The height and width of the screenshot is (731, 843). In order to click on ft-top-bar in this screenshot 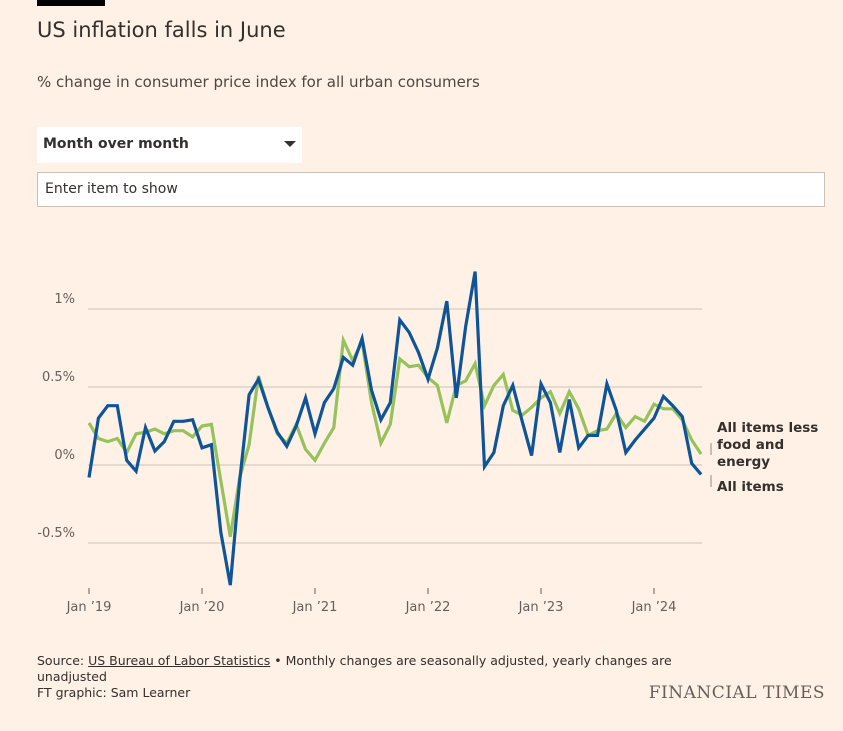, I will do `click(71, 3)`.